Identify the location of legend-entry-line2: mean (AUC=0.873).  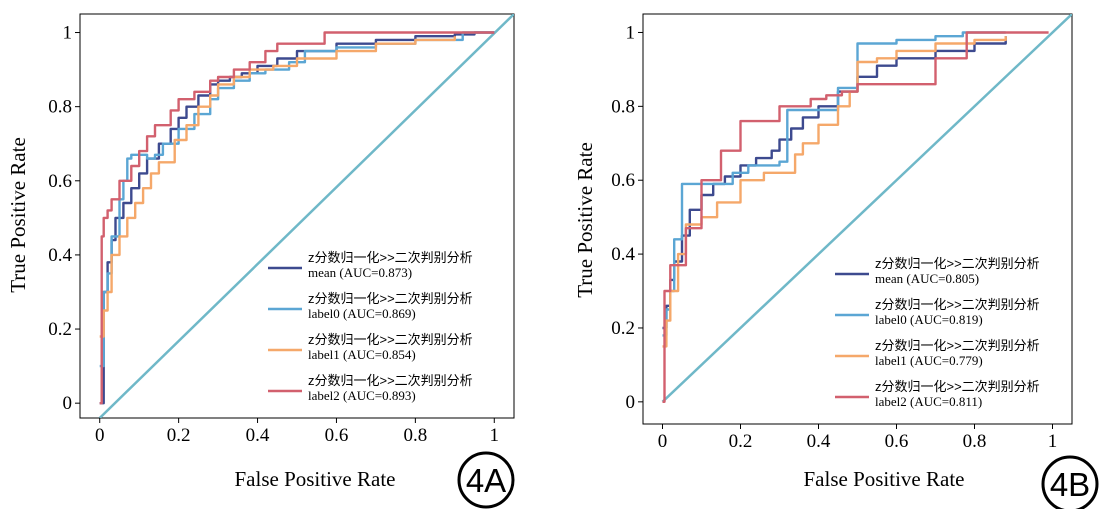
(360, 272).